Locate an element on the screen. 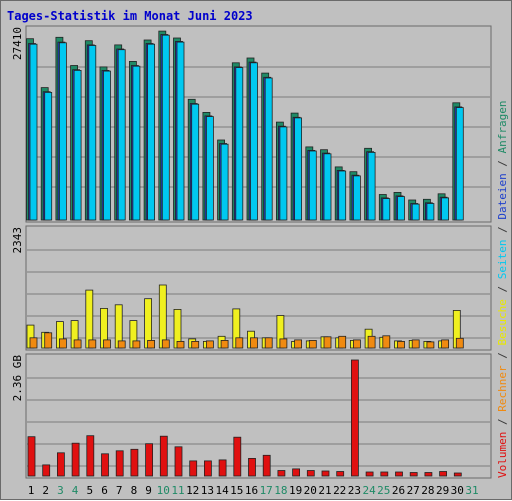 Image resolution: width=512 pixels, height=501 pixels. legend-item-besuche: Besuche is located at coordinates (502, 322).